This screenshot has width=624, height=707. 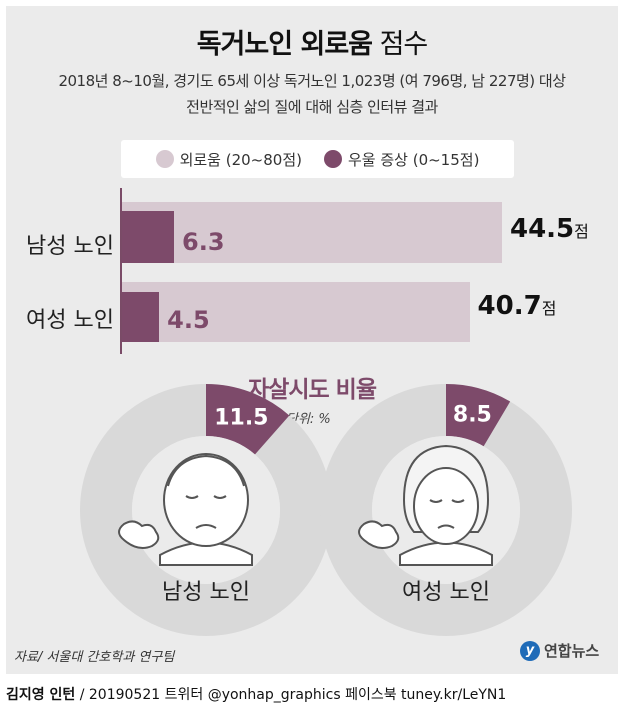 What do you see at coordinates (509, 306) in the screenshot?
I see `lonely-number-female: 40.7` at bounding box center [509, 306].